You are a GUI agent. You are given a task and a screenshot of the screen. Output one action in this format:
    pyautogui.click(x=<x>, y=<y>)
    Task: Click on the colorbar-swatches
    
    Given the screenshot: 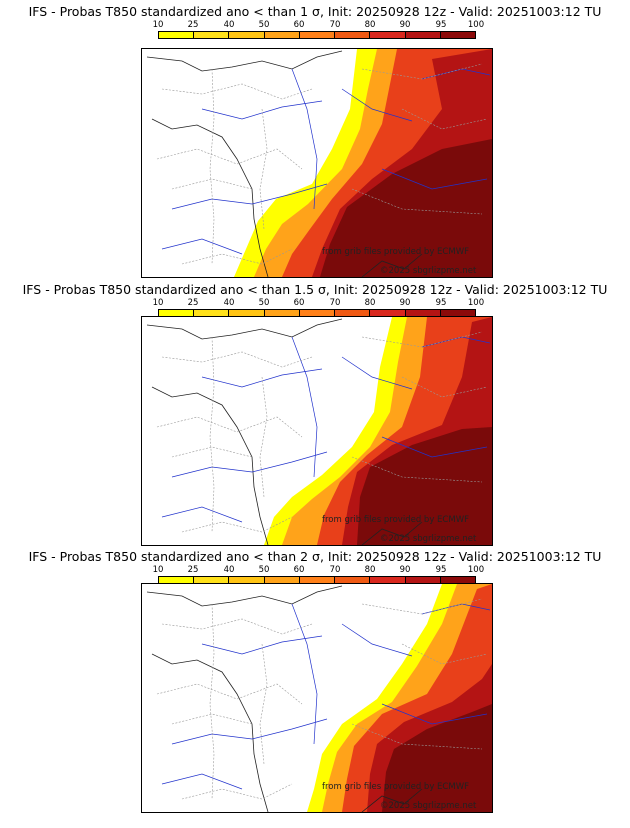 What is the action you would take?
    pyautogui.click(x=317, y=35)
    